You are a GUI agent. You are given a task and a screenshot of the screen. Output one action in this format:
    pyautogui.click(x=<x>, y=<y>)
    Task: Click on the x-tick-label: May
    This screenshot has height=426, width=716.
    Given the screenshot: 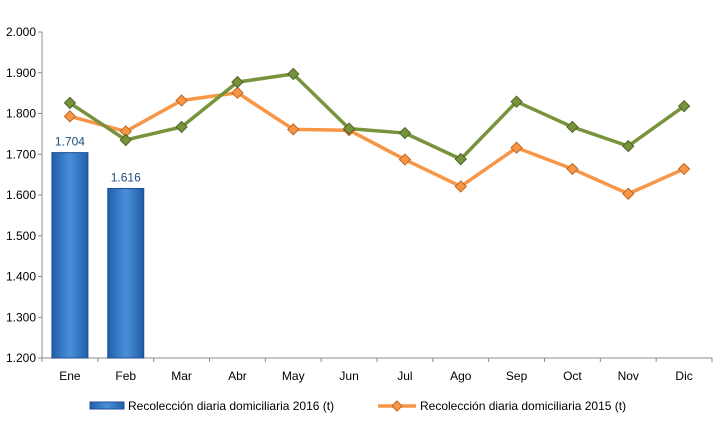 What is the action you would take?
    pyautogui.click(x=293, y=376)
    